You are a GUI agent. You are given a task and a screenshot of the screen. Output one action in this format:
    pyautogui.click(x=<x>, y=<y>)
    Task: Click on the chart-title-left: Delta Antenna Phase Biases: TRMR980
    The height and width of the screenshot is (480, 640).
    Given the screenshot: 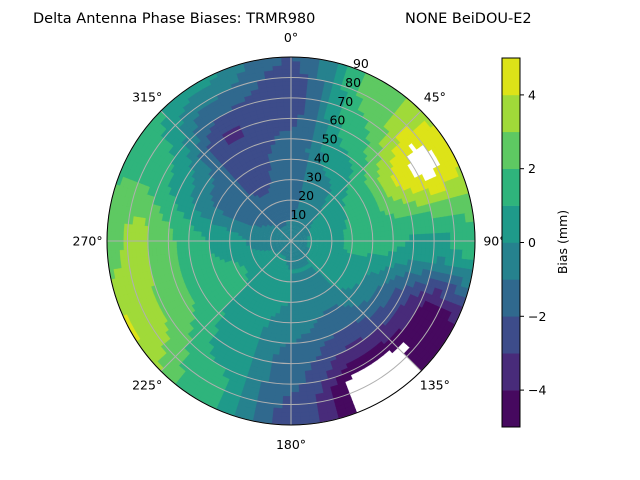 What is the action you would take?
    pyautogui.click(x=174, y=19)
    